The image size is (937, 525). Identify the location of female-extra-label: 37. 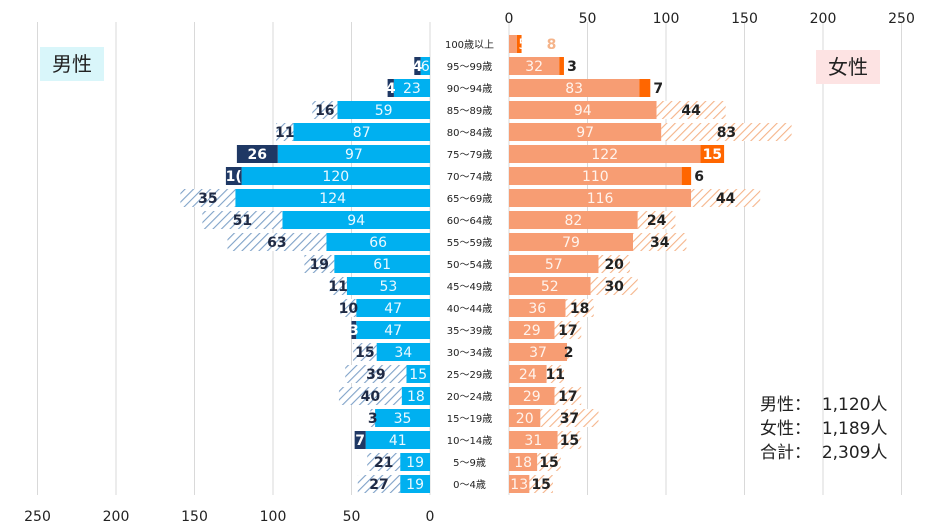
(569, 419).